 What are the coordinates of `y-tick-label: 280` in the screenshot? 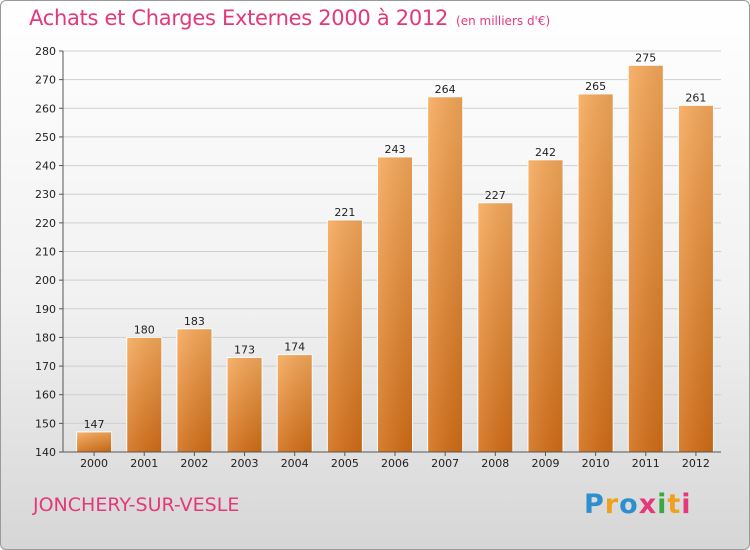 It's located at (45, 51).